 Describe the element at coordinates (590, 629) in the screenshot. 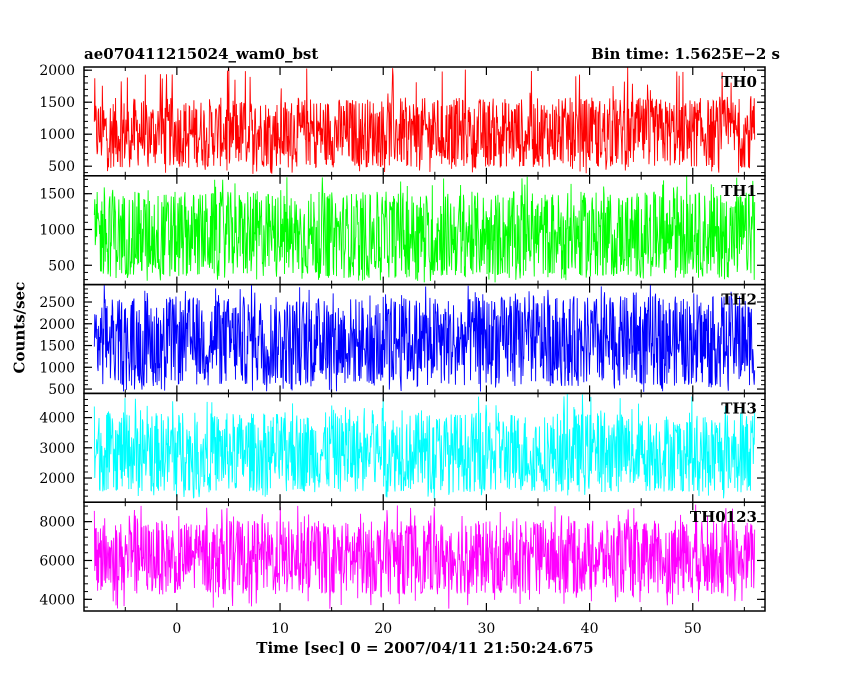

I see `x-tick-label: 40` at that location.